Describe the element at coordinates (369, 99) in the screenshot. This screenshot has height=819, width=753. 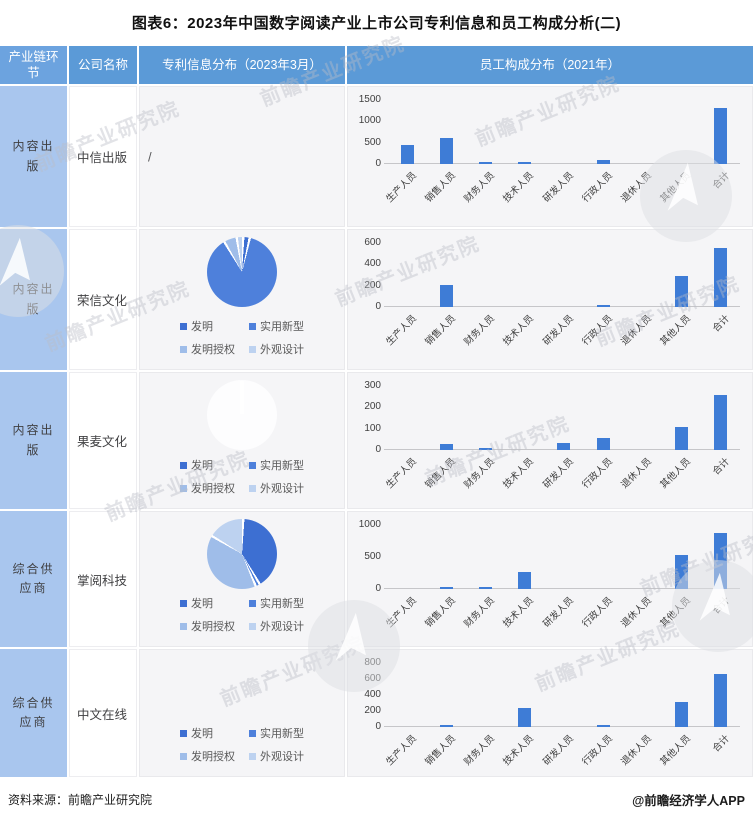
I see `y-tick-label: 1500` at that location.